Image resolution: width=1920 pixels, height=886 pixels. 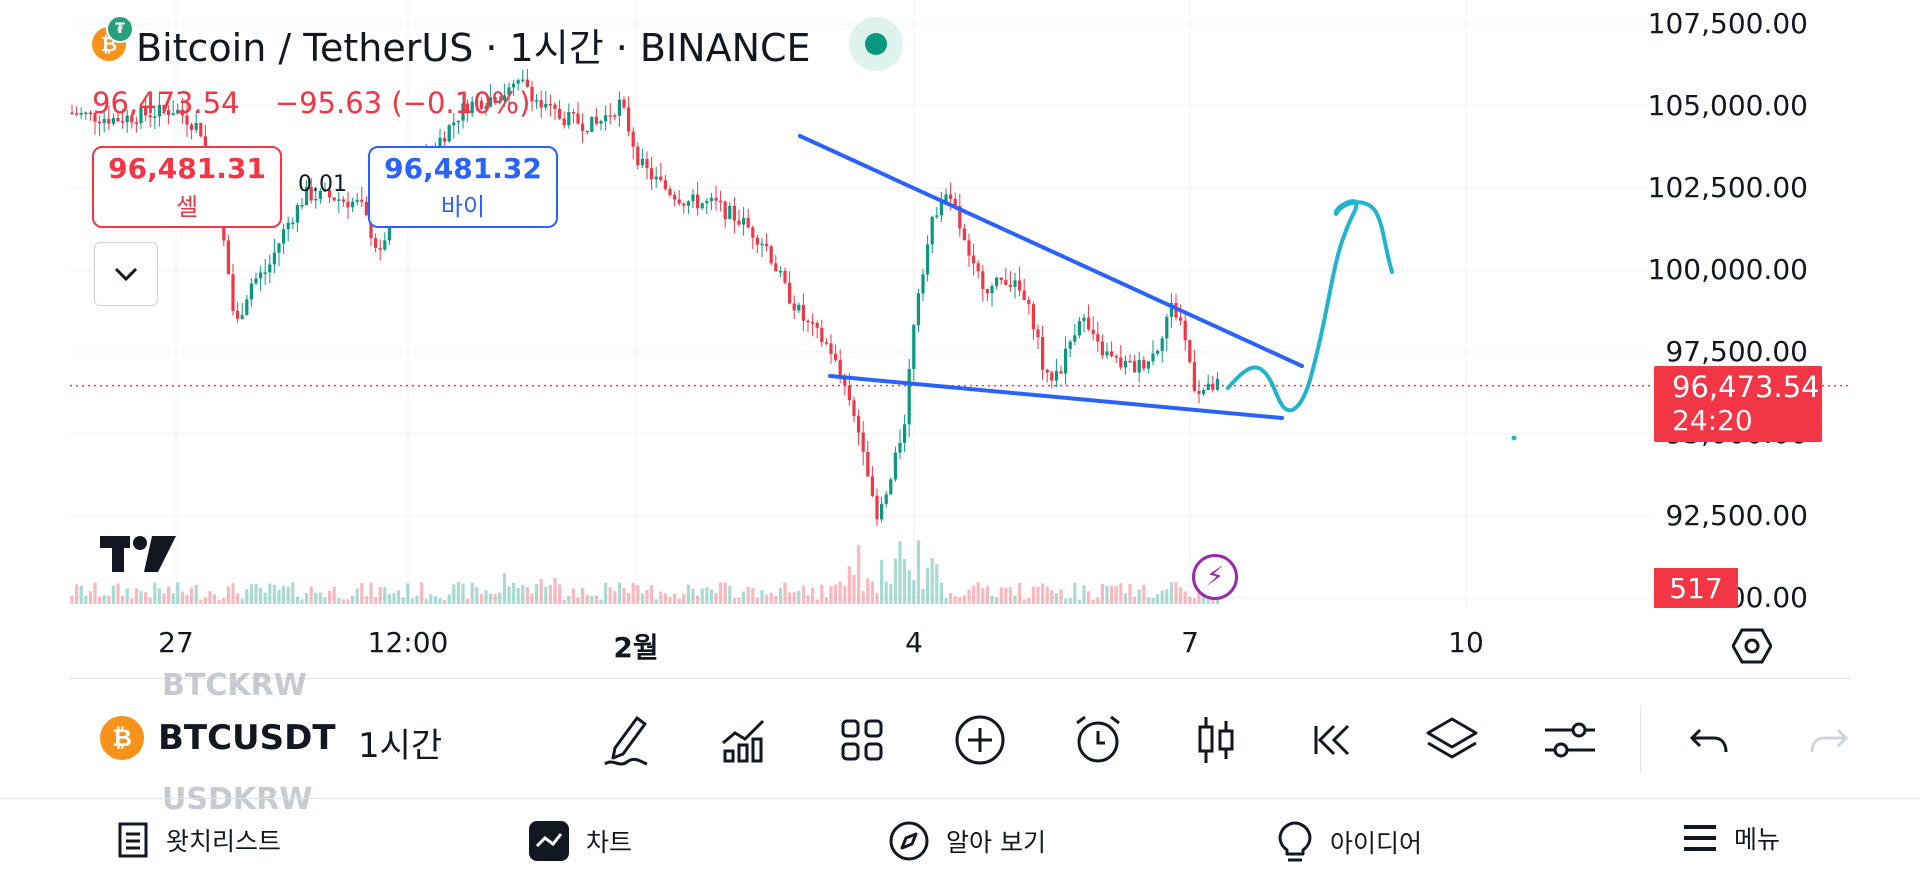 What do you see at coordinates (473, 47) in the screenshot?
I see `symbol-title: Bitcoin / TetherUS · 1시간 · BINANCE` at bounding box center [473, 47].